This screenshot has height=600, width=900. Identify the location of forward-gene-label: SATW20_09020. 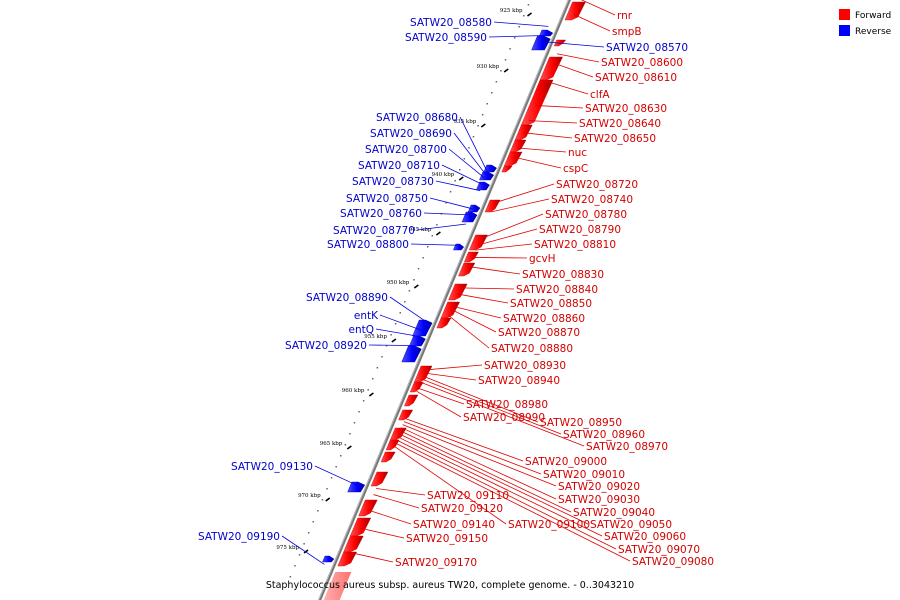
(599, 487).